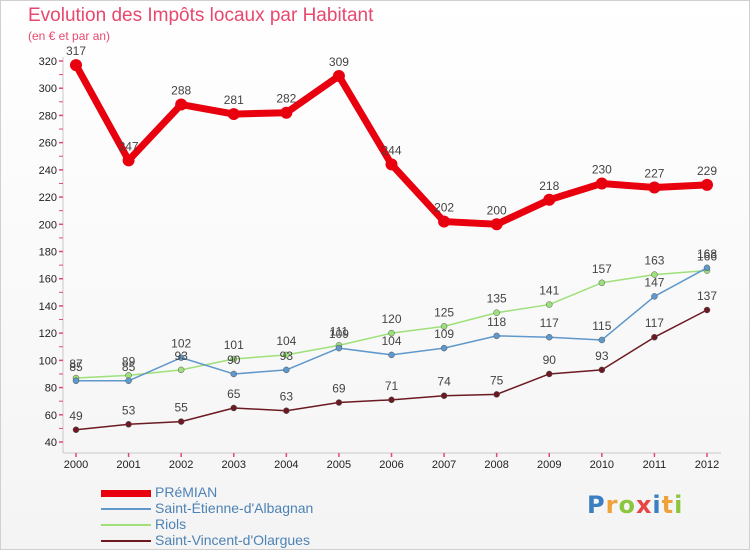 Image resolution: width=750 pixels, height=550 pixels. Describe the element at coordinates (76, 364) in the screenshot. I see `data-label: 87` at that location.